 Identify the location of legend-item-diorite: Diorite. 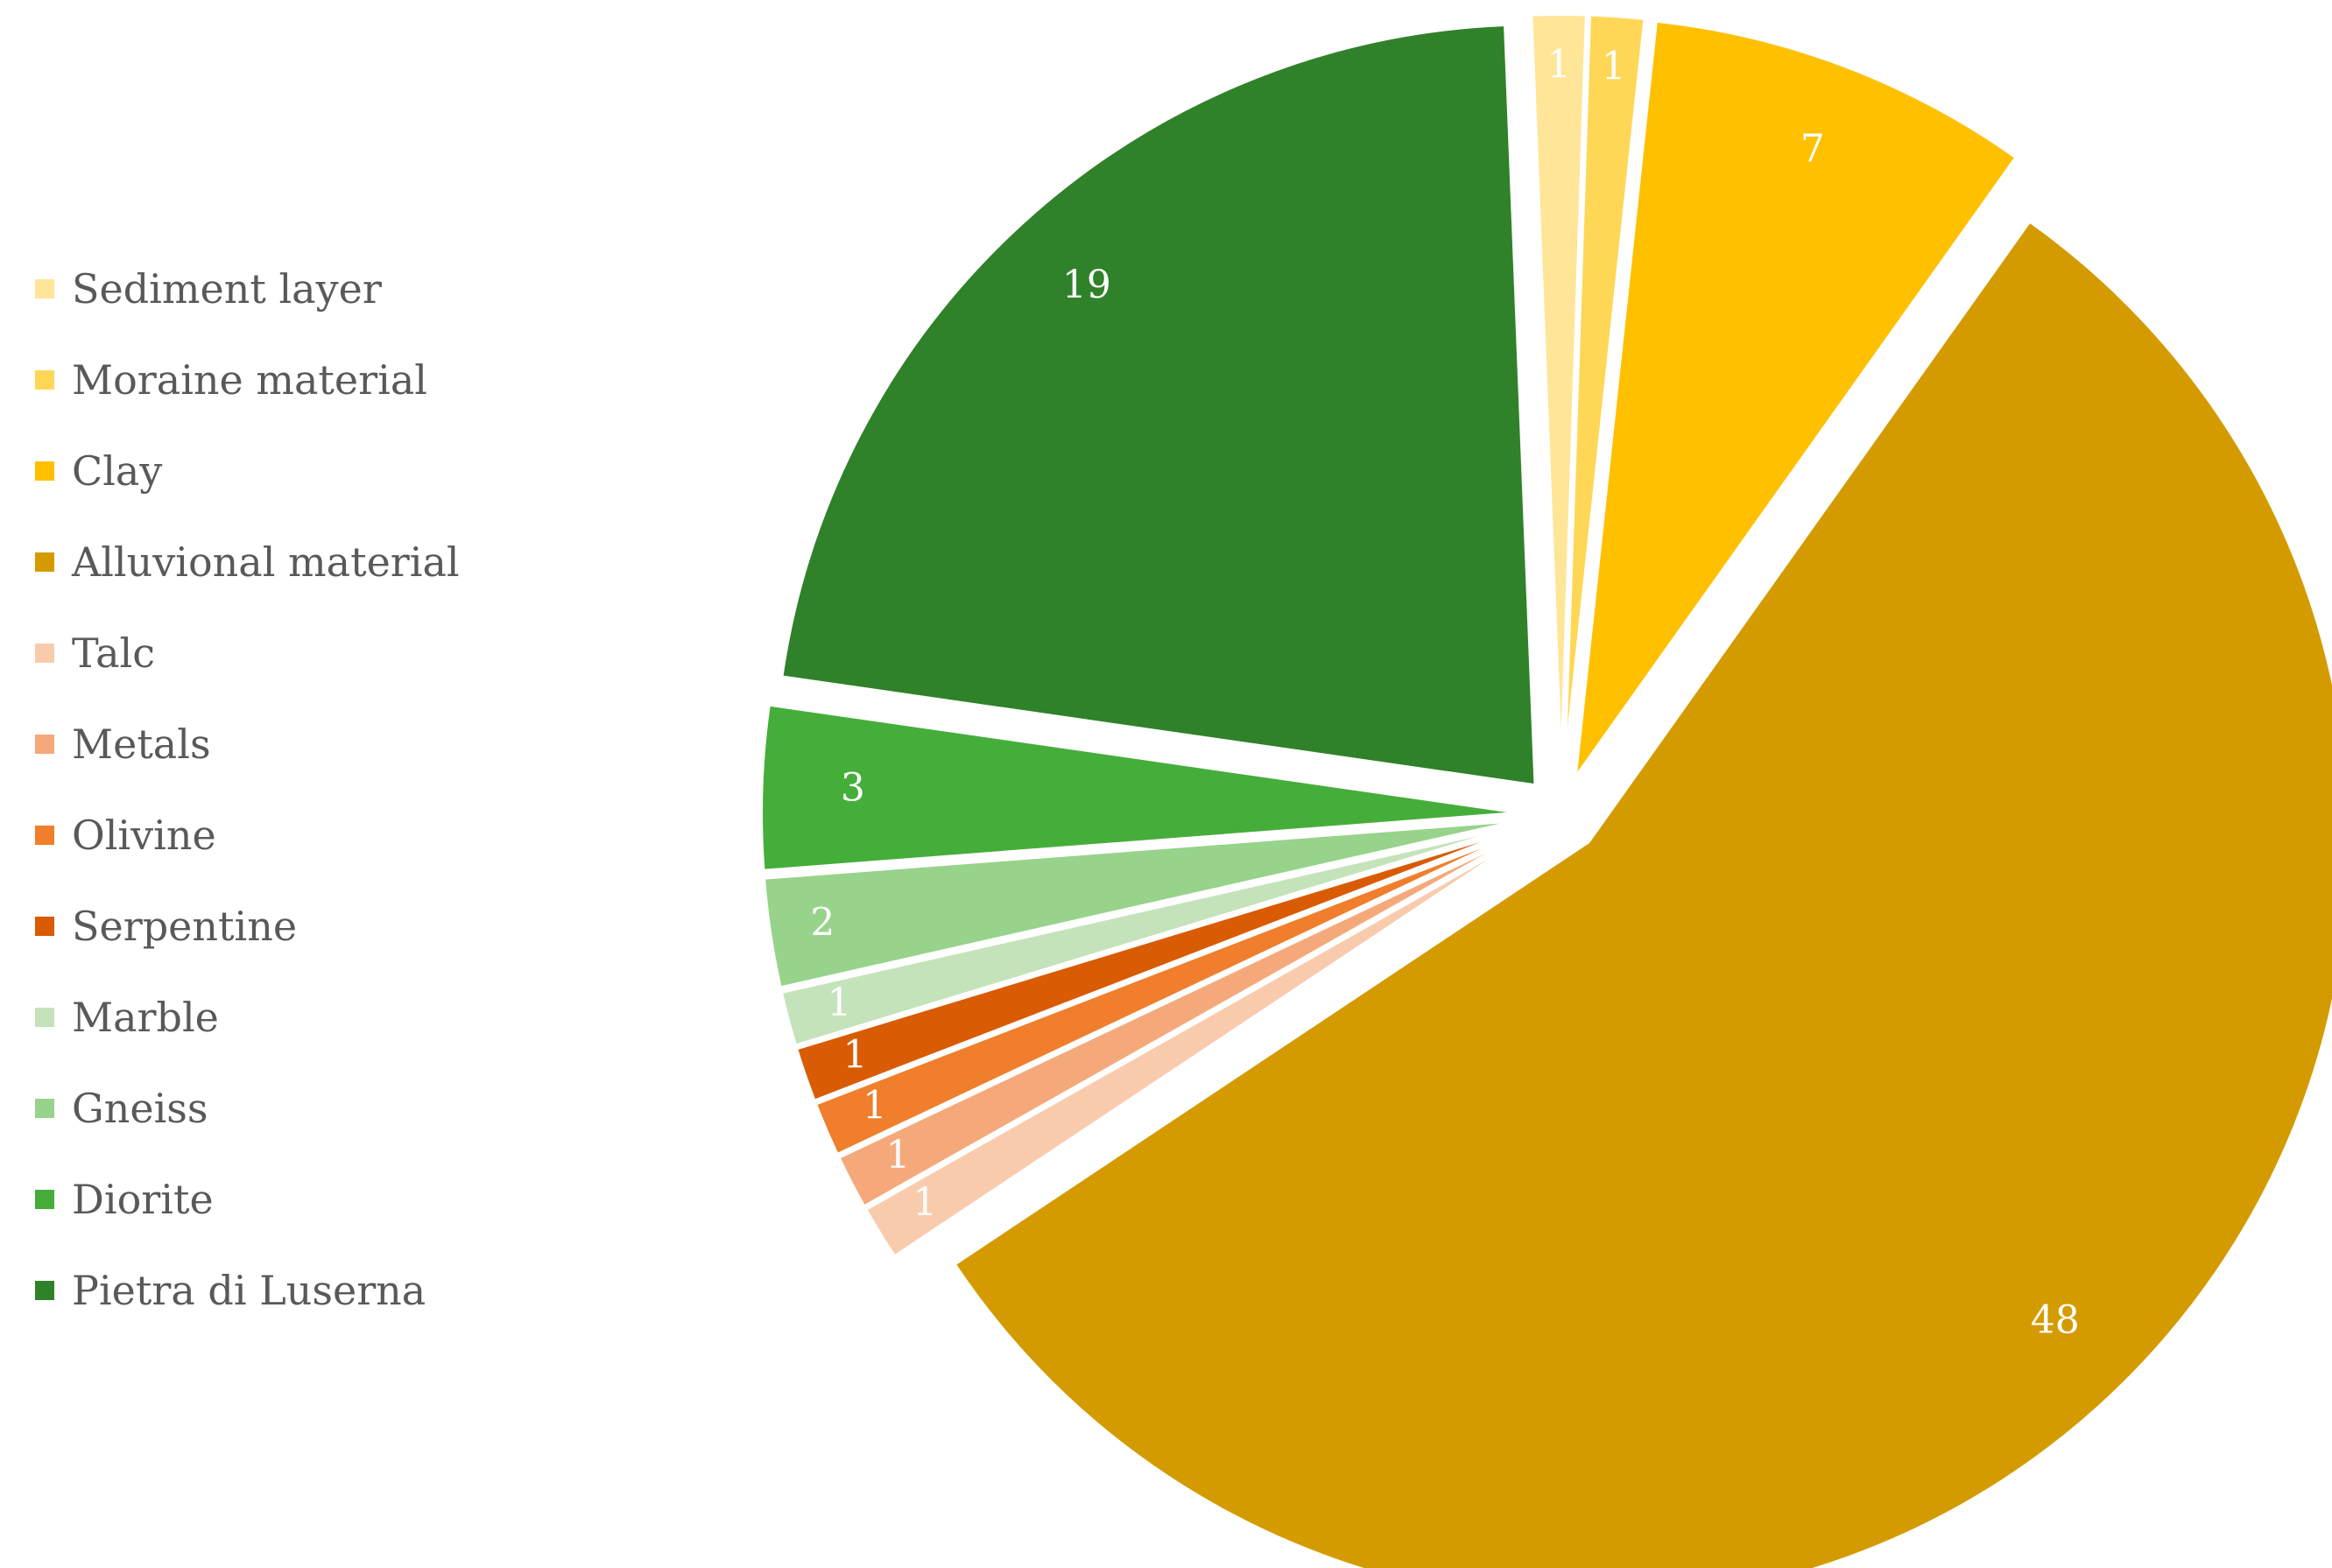
(124, 1200).